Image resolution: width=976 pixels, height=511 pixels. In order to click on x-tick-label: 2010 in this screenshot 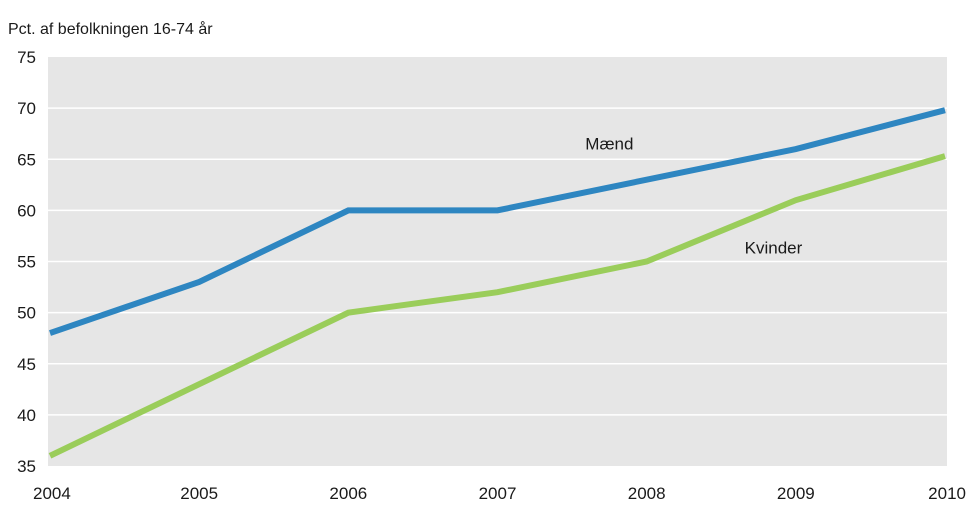, I will do `click(947, 493)`.